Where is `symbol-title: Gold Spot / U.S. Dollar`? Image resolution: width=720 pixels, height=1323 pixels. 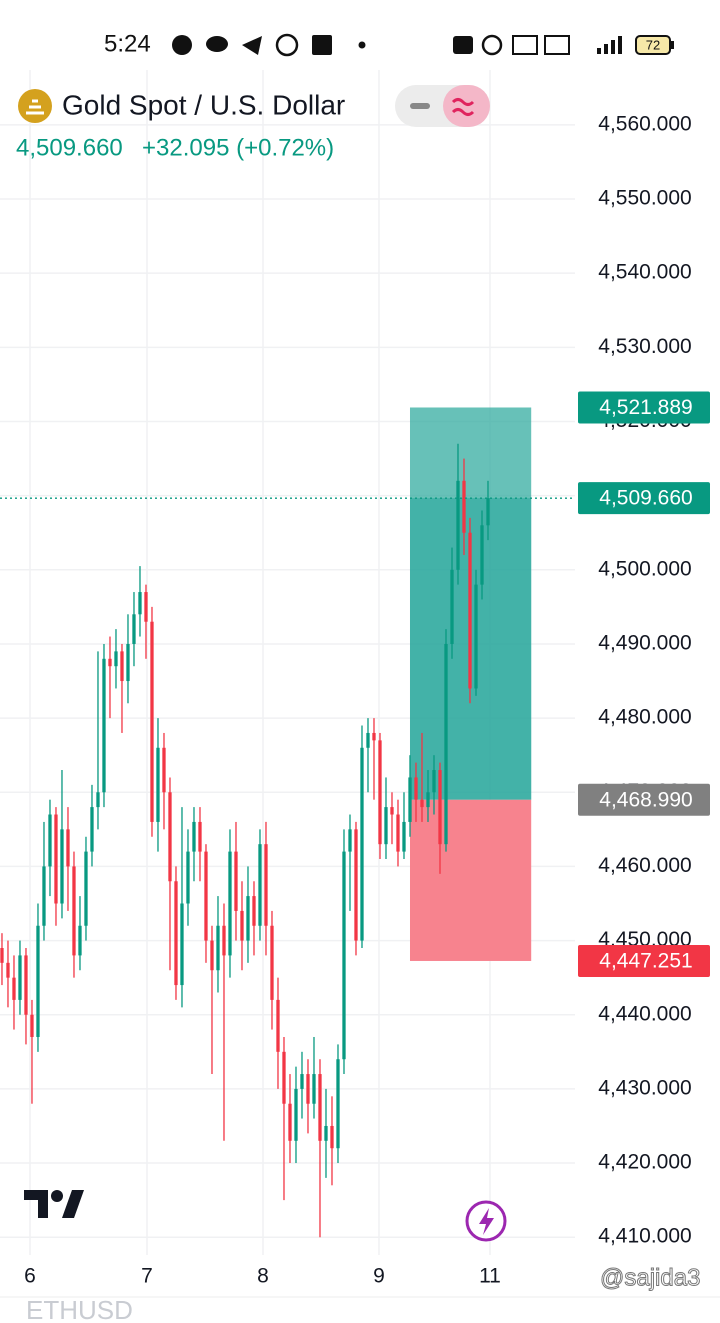 symbol-title: Gold Spot / U.S. Dollar is located at coordinates (203, 104).